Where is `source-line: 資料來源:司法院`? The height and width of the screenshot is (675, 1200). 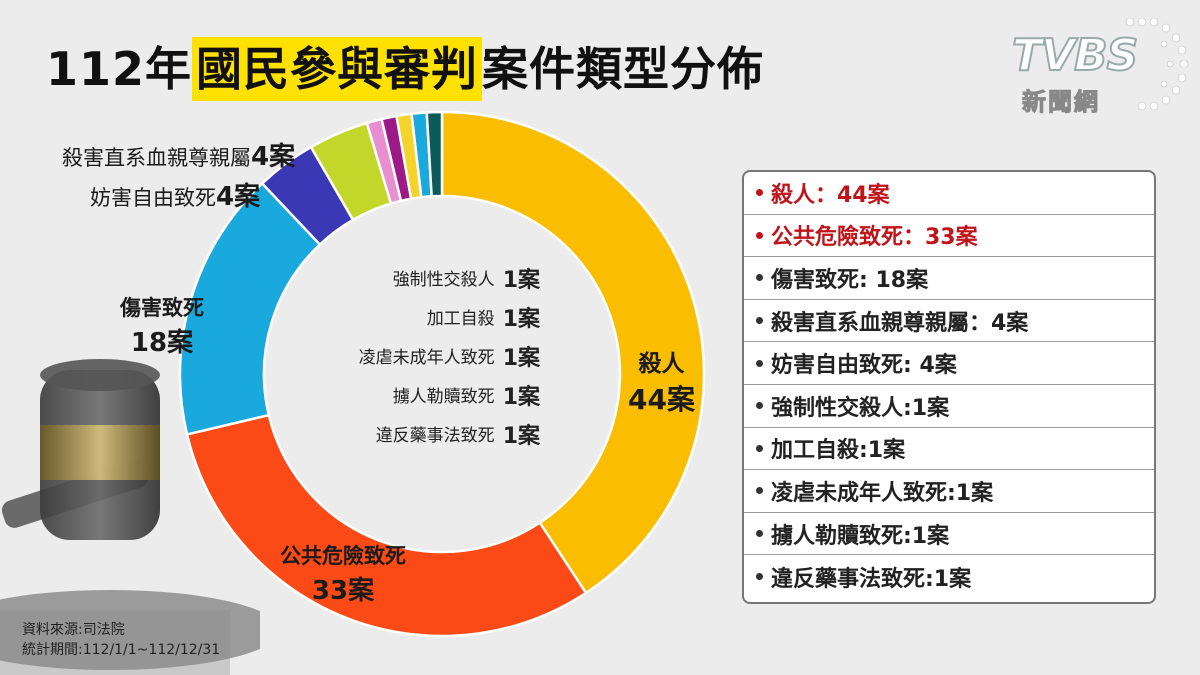
source-line: 資料來源:司法院 is located at coordinates (73, 630).